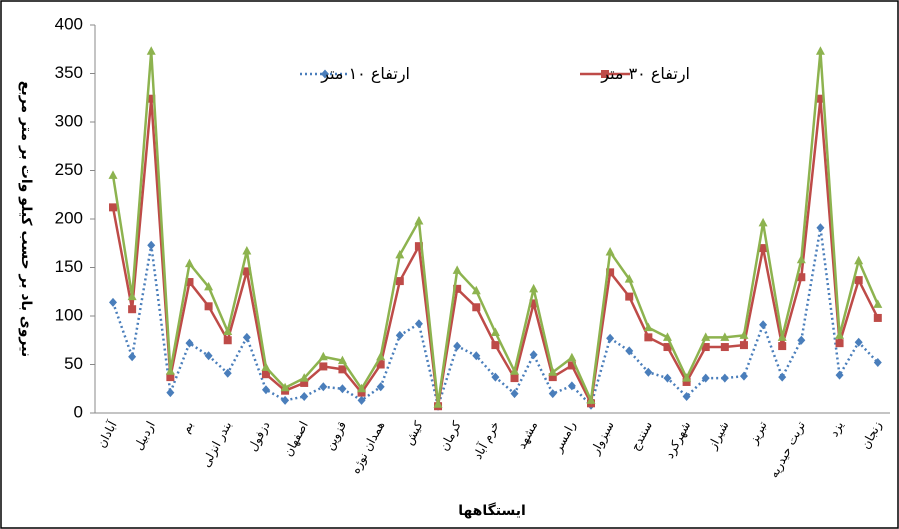  What do you see at coordinates (605, 74) in the screenshot?
I see `legend-marker` at bounding box center [605, 74].